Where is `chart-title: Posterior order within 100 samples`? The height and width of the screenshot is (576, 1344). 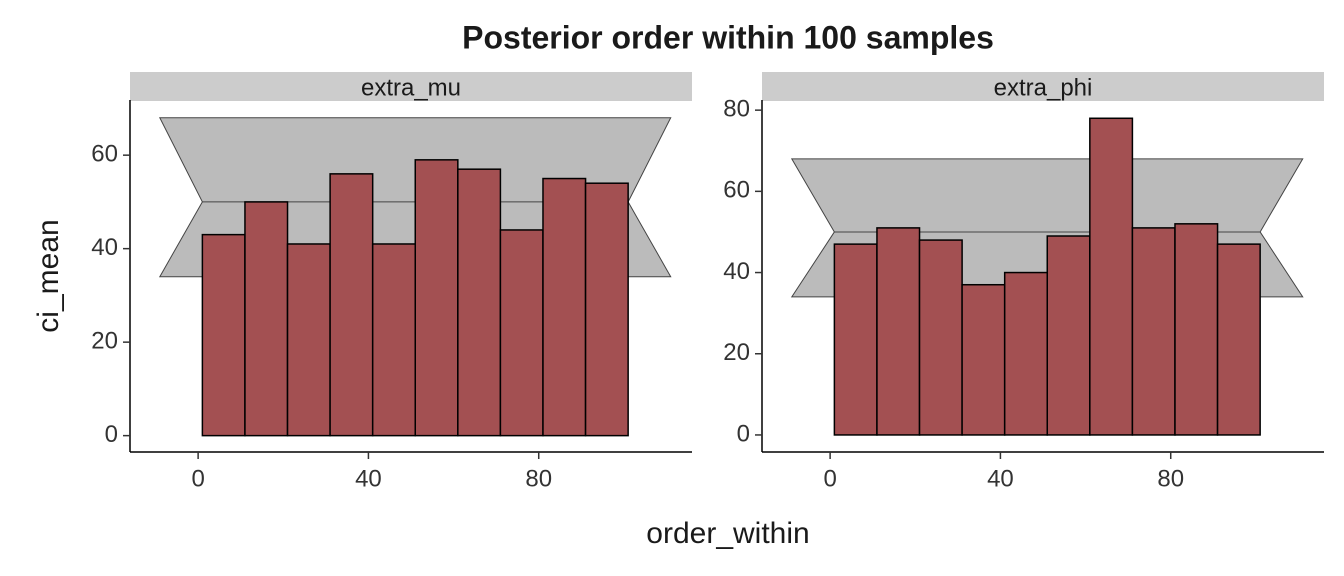
chart-title: Posterior order within 100 samples is located at coordinates (728, 37).